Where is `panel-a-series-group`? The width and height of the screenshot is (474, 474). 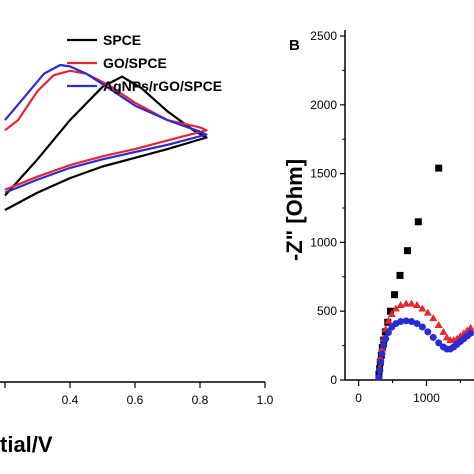
panel-a-series-group is located at coordinates (106, 137).